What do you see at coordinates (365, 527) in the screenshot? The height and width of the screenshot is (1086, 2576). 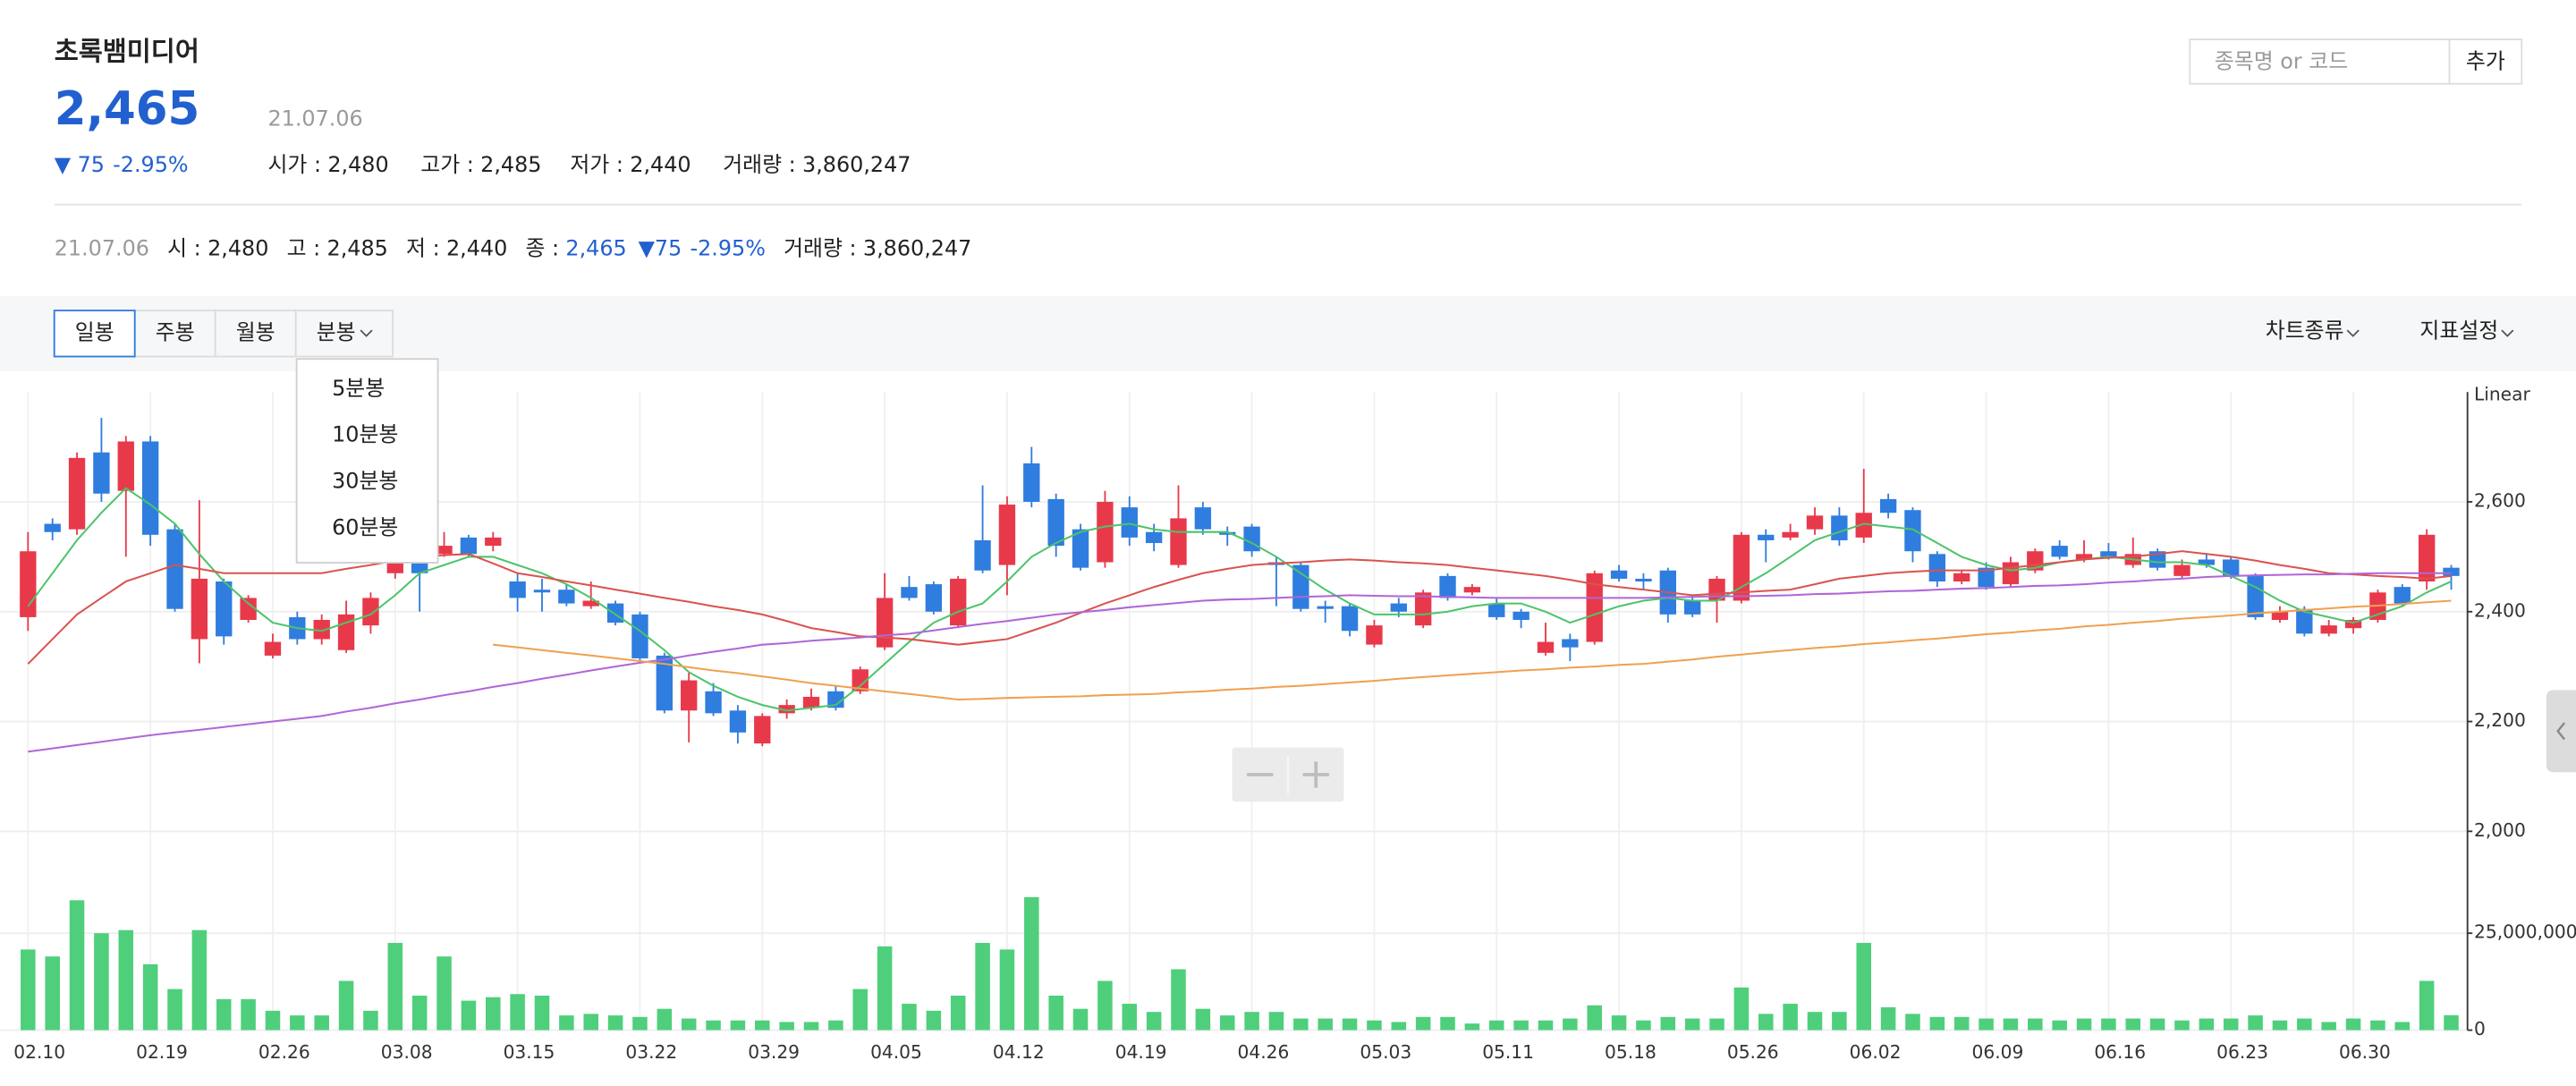 I see `dropdown-item: 60분봉` at bounding box center [365, 527].